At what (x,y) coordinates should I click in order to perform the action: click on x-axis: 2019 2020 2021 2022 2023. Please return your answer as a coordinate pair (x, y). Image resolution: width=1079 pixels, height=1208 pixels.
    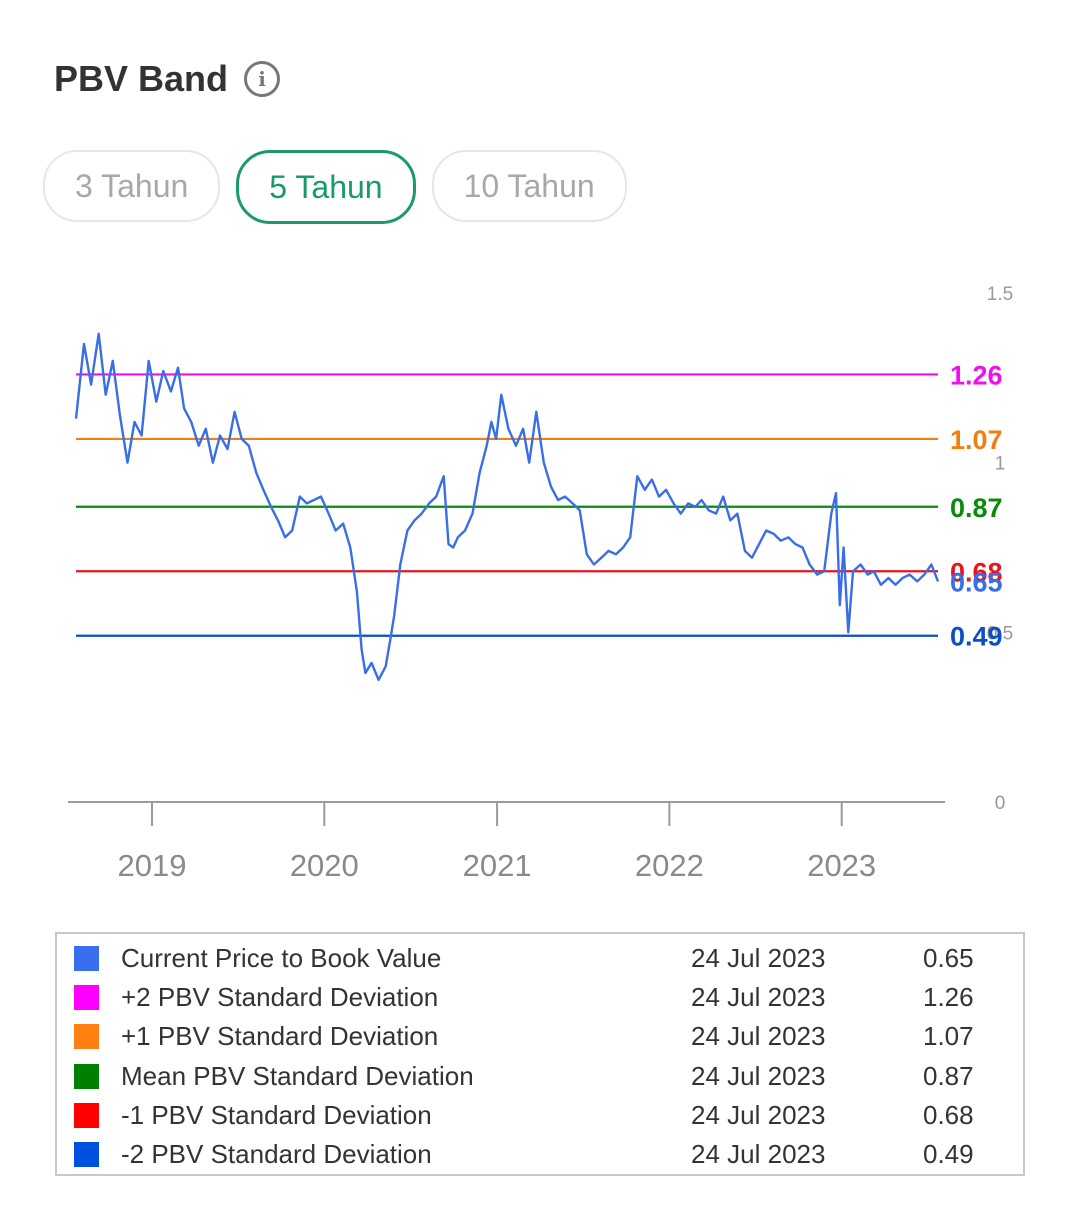
    Looking at the image, I should click on (506, 842).